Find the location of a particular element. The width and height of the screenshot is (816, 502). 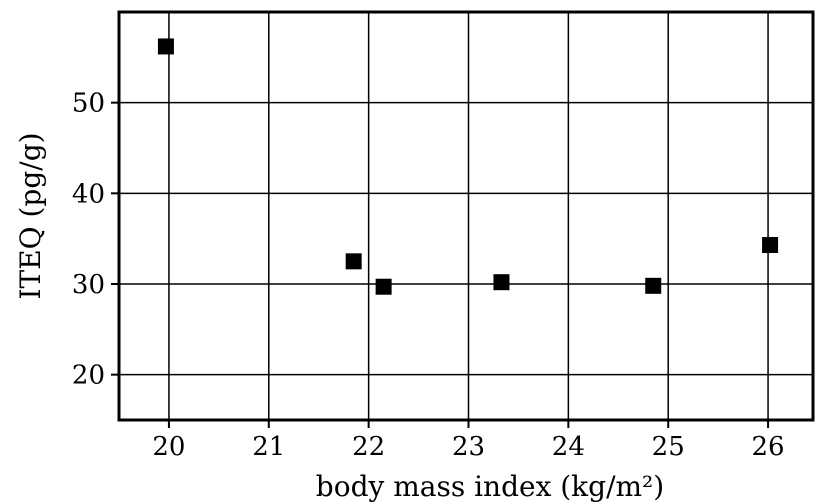

x-tick-label: 21 is located at coordinates (268, 447).